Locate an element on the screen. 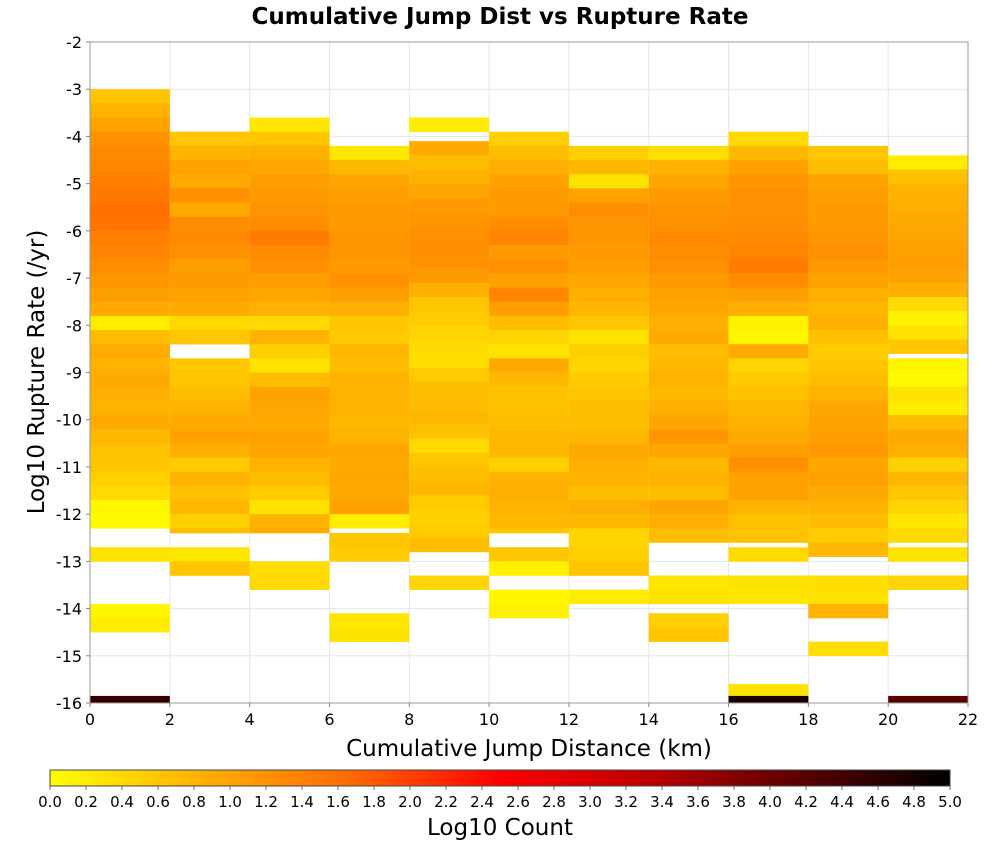  colorbar is located at coordinates (500, 778).